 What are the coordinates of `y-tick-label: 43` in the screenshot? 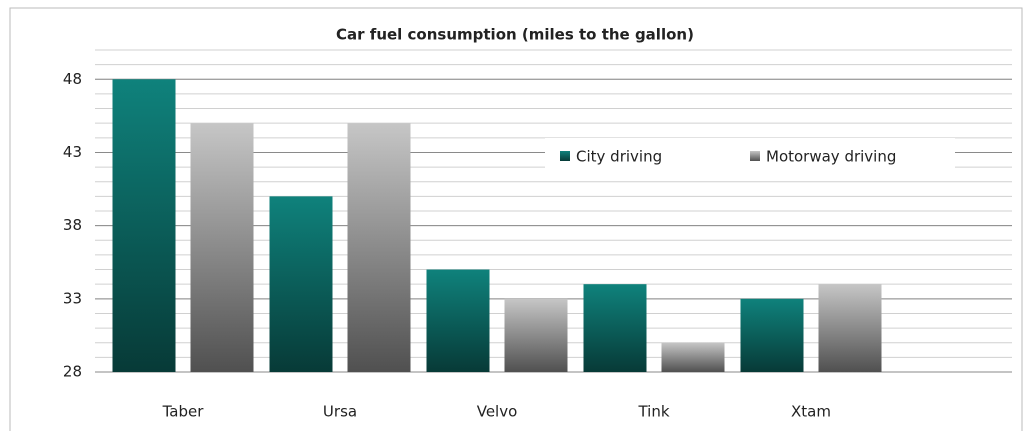 It's located at (72, 152).